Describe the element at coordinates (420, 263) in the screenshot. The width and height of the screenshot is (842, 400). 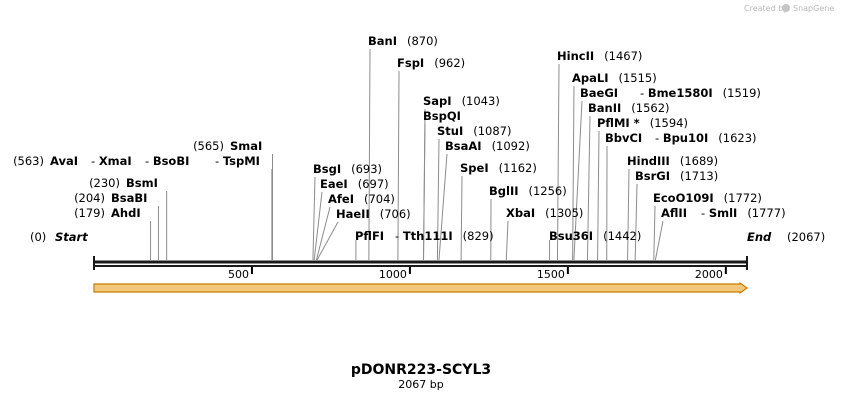
I see `sequence-backbone` at that location.